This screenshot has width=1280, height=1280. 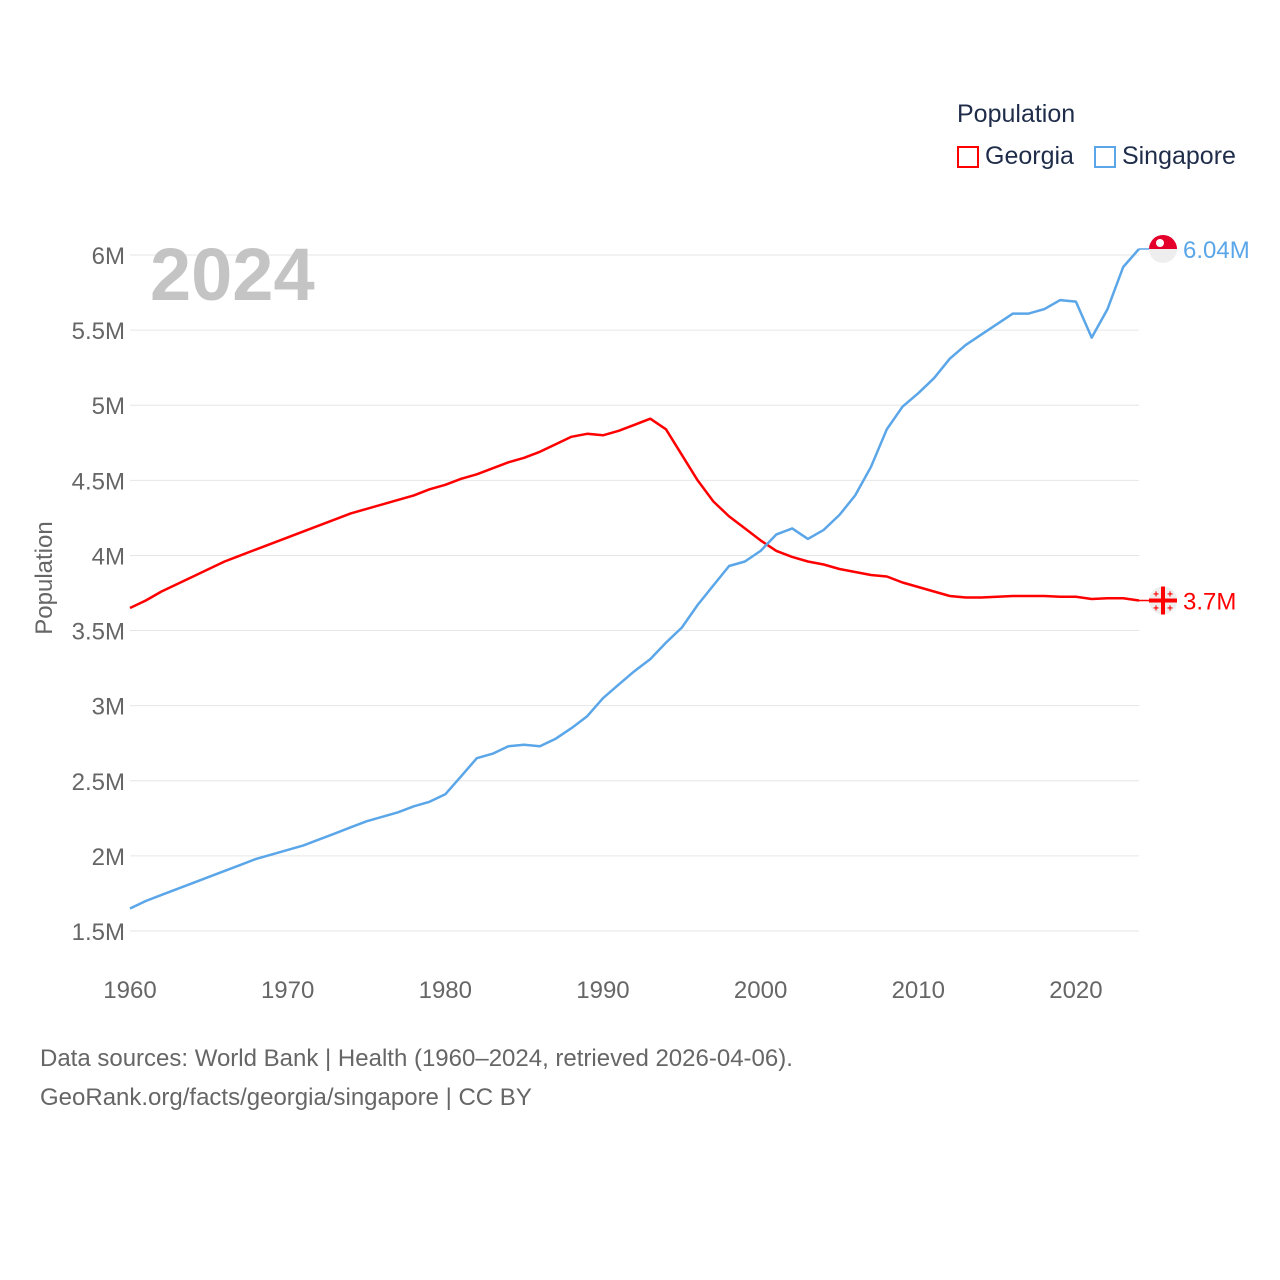 What do you see at coordinates (98, 782) in the screenshot?
I see `y-tick-label: 2.5M` at bounding box center [98, 782].